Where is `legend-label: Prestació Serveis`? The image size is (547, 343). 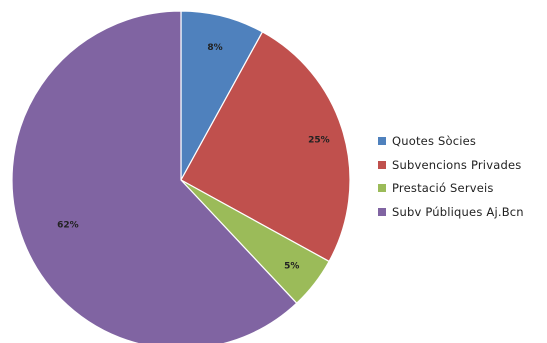 legend-label: Prestació Serveis is located at coordinates (443, 188).